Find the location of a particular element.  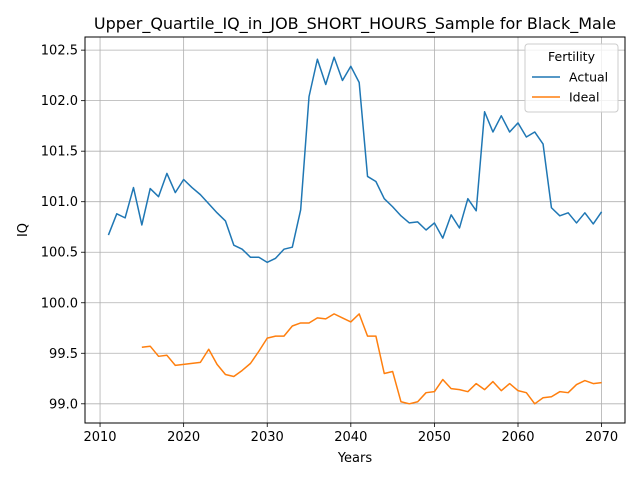

x-axis-label: Years is located at coordinates (355, 458).